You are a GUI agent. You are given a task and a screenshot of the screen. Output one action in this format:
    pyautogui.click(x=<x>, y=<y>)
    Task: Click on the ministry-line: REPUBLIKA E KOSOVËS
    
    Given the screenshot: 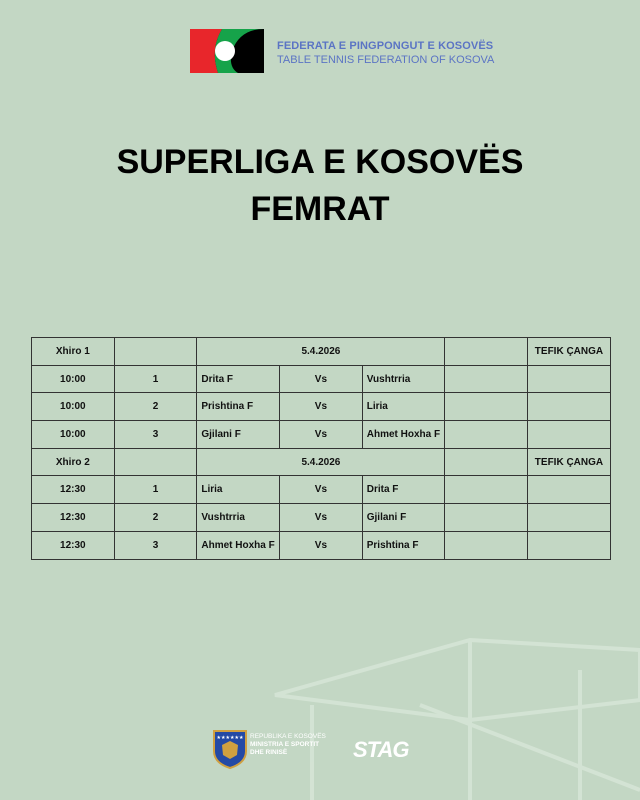 What is the action you would take?
    pyautogui.click(x=288, y=736)
    